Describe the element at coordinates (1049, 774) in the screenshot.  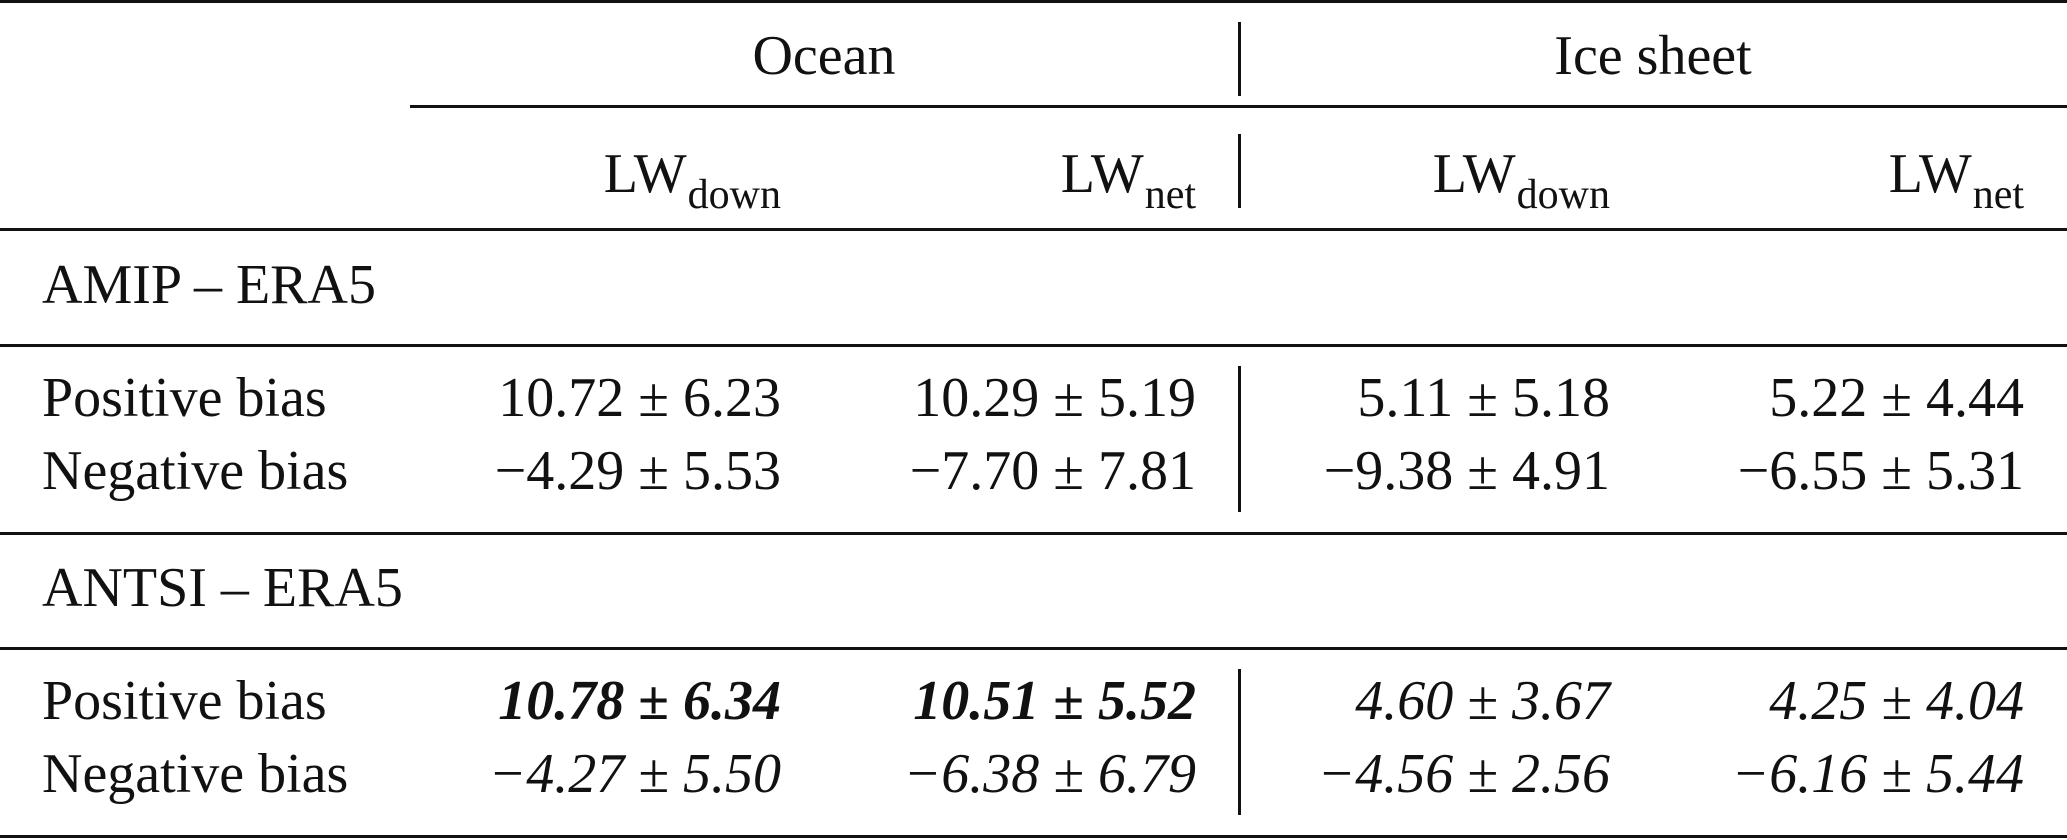
I see `cell-antsi-negative-ocean-lwnet: −6.38 ± 6.79` at that location.